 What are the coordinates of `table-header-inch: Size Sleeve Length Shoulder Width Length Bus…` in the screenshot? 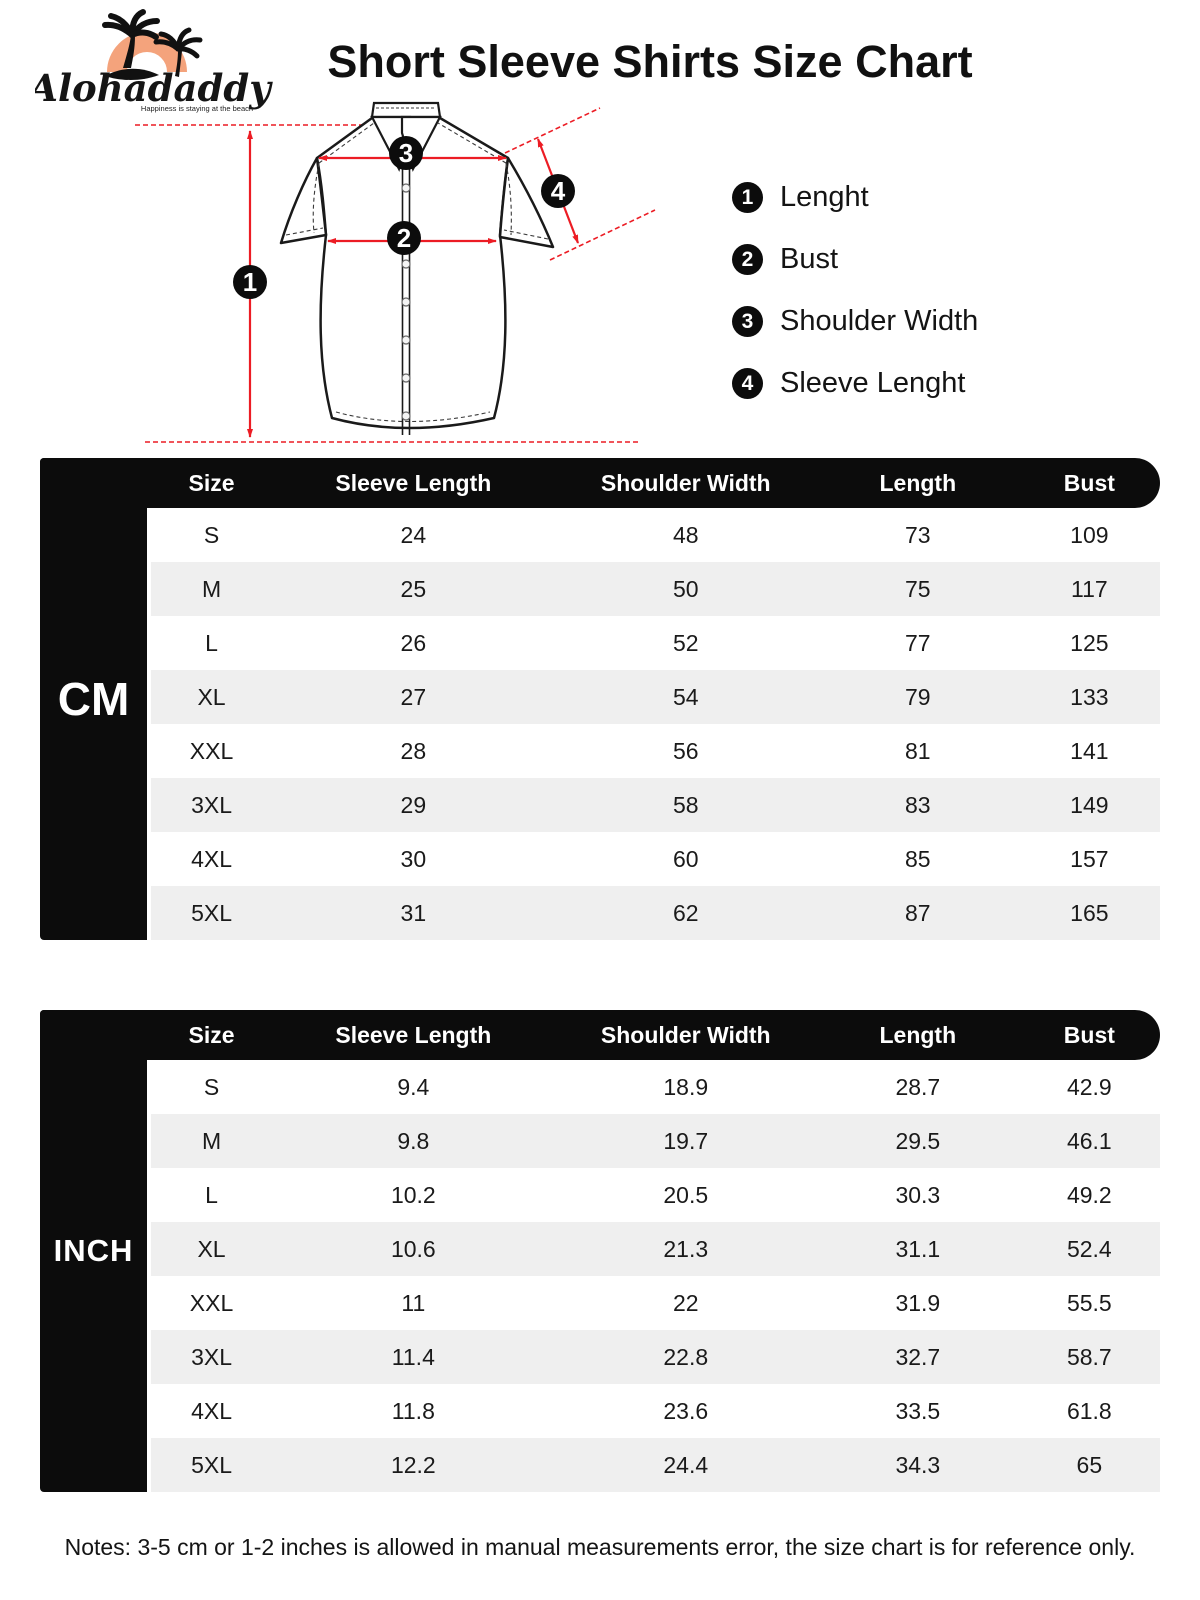 It's located at (600, 1035).